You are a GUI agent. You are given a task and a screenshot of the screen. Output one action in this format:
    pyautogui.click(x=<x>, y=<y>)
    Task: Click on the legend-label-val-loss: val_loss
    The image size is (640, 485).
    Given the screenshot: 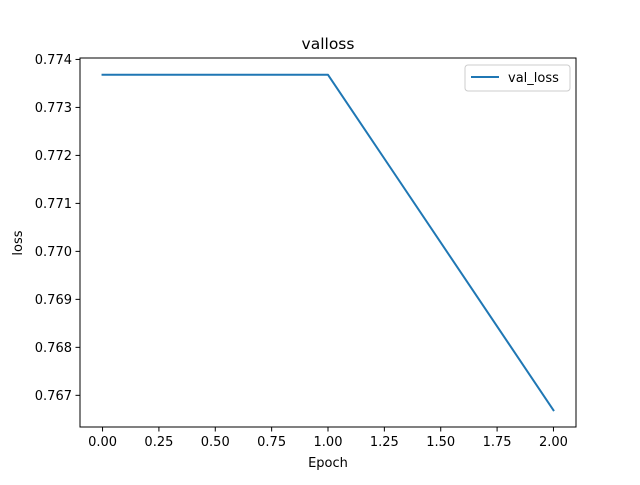 What is the action you would take?
    pyautogui.click(x=533, y=78)
    